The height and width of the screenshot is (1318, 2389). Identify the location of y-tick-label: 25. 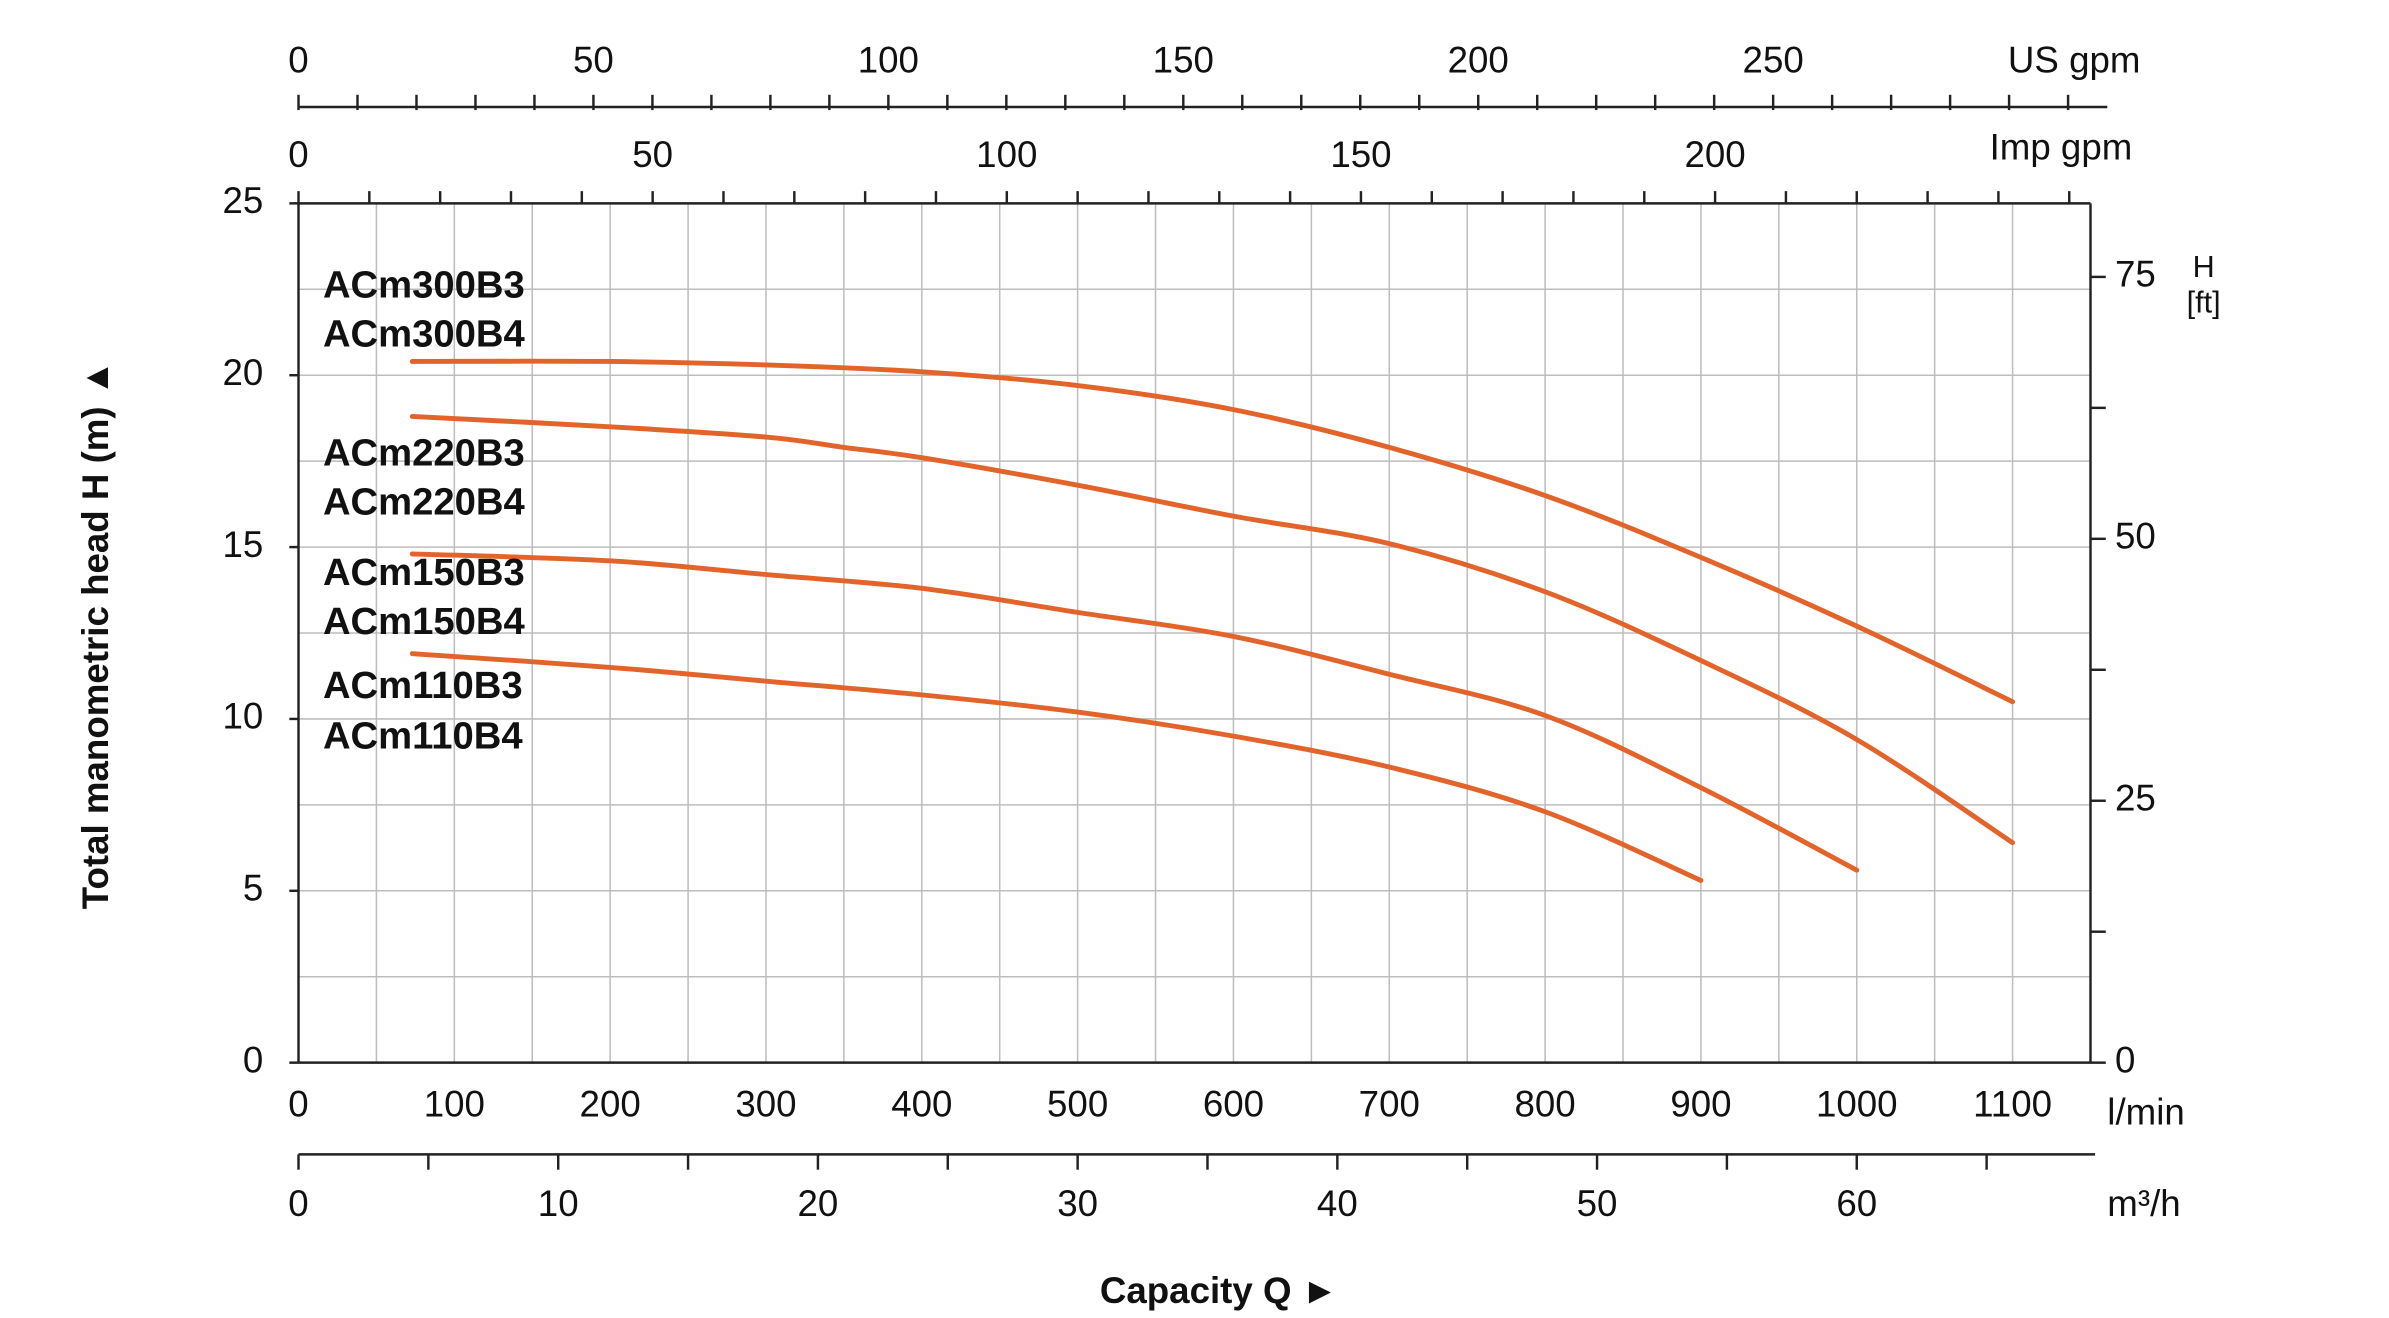
(243, 200).